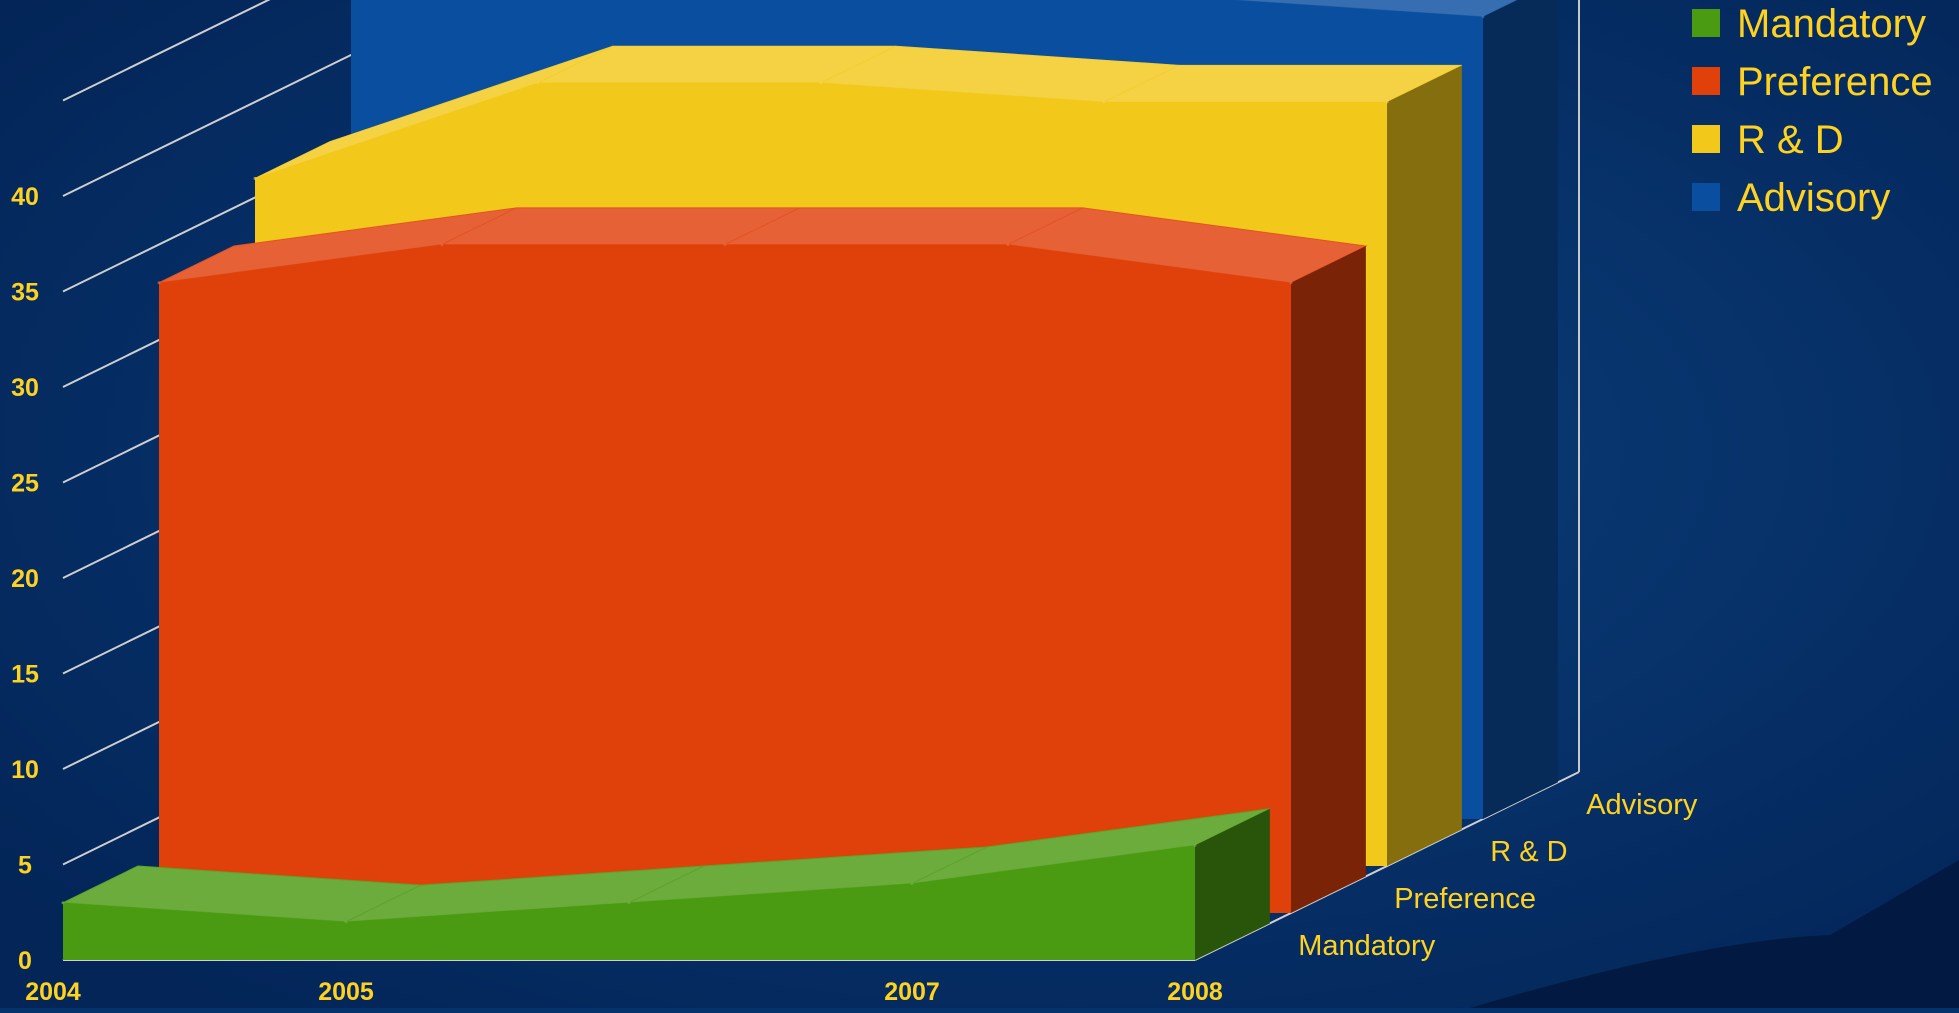 This screenshot has height=1013, width=1959. Describe the element at coordinates (1483, 17) in the screenshot. I see `series-advisory-point` at that location.